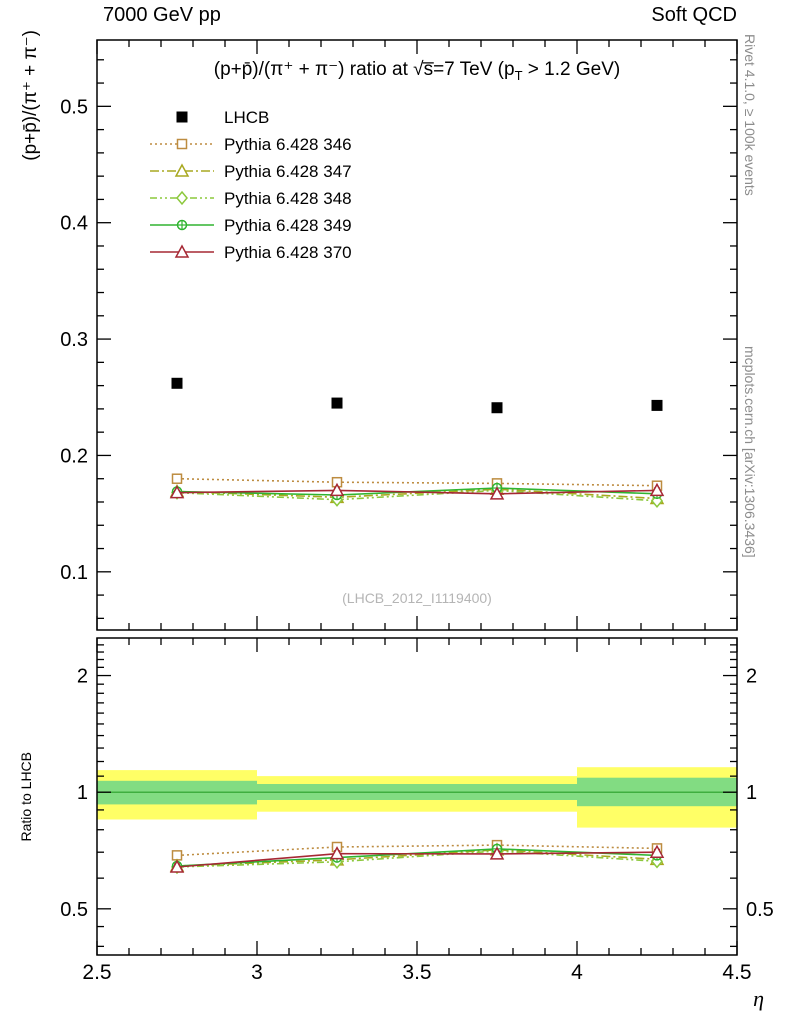 This screenshot has height=1024, width=786. I want to click on tick-label: 0.3, so click(74, 340).